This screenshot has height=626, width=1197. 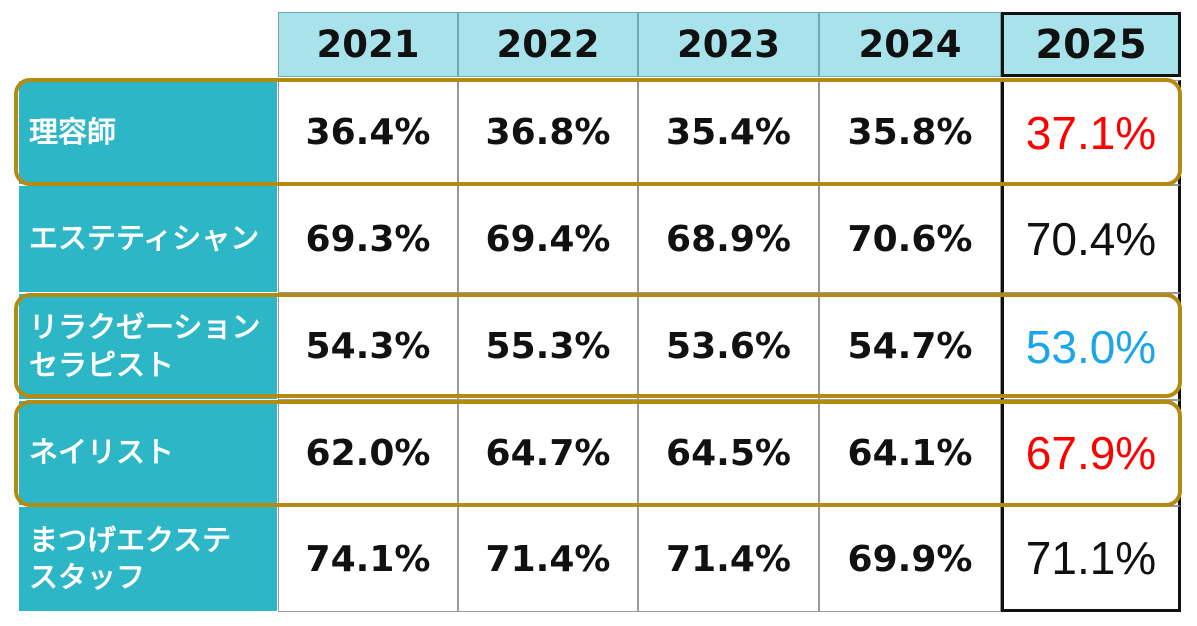 I want to click on value-cell: 69.4%, so click(x=548, y=239).